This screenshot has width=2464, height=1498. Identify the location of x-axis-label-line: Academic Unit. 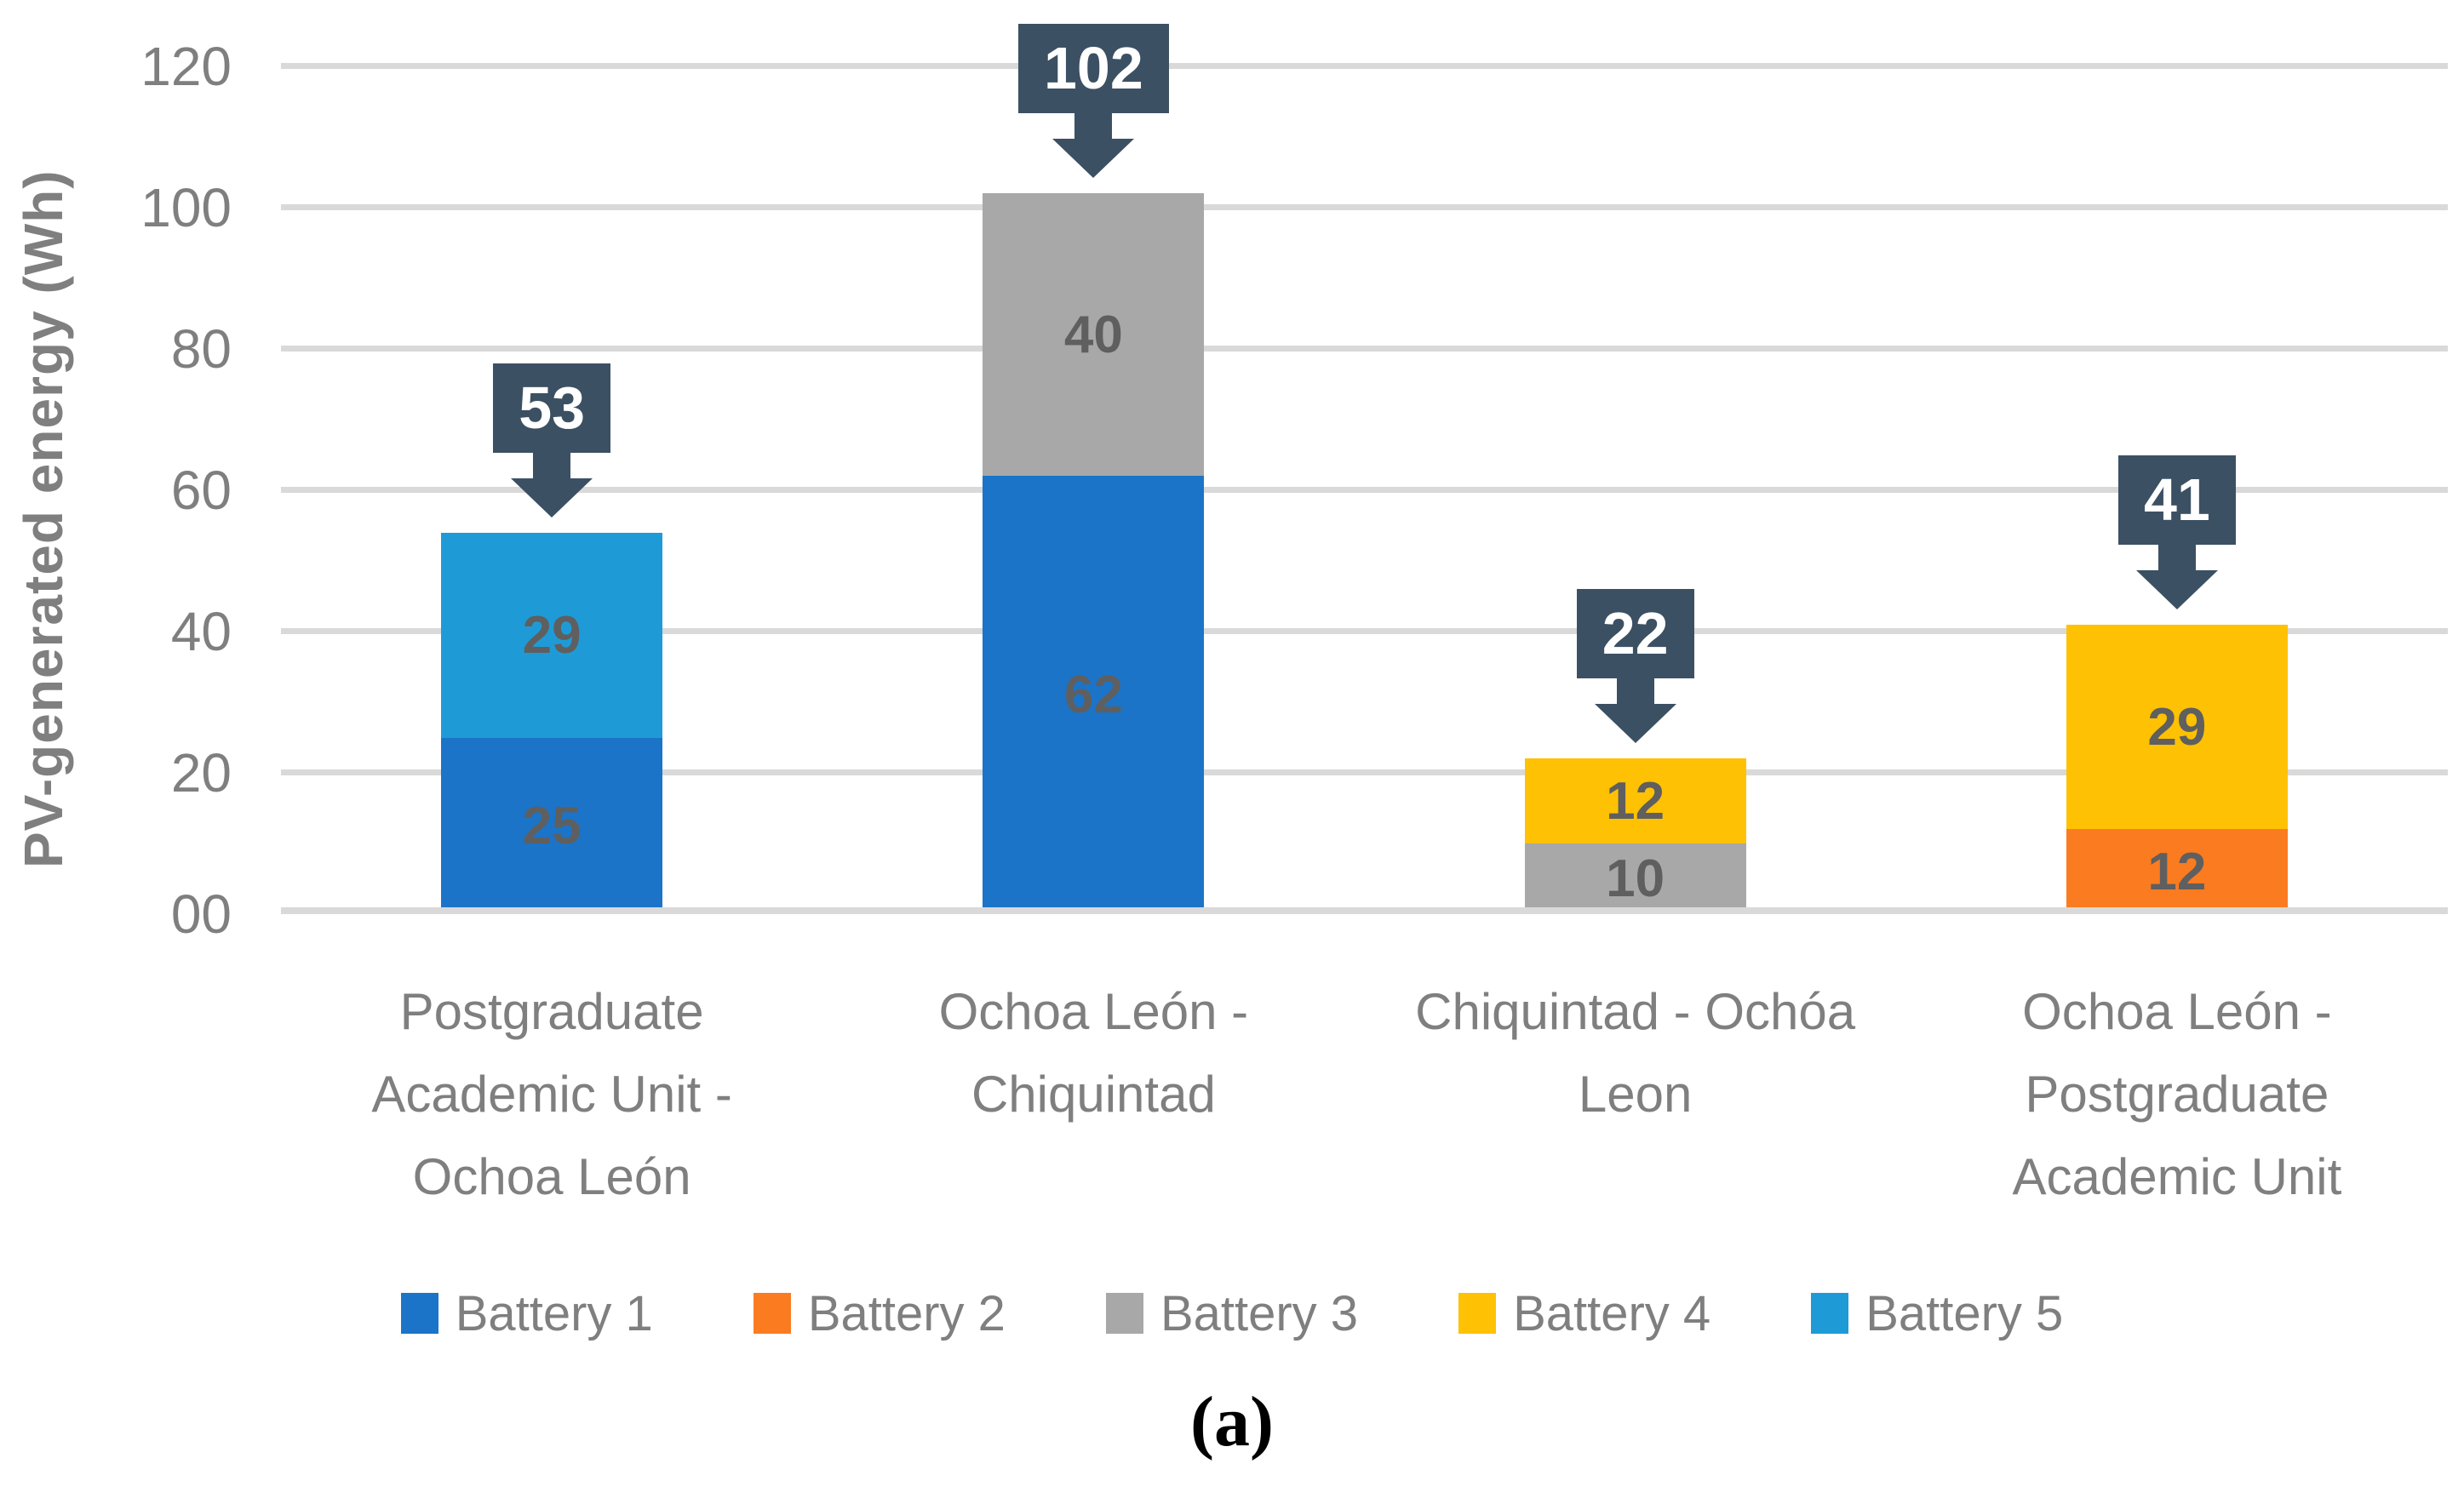
(2177, 1177).